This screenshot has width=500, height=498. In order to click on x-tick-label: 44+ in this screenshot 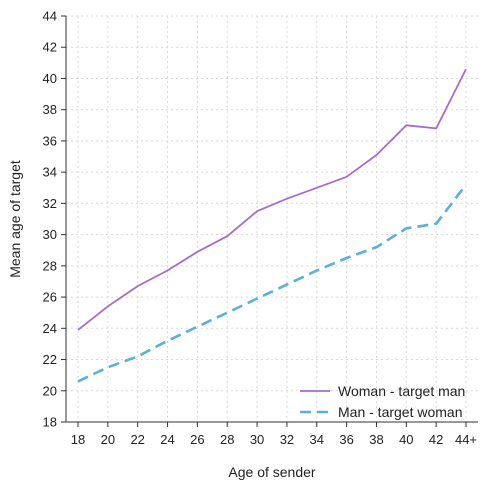, I will do `click(466, 439)`.